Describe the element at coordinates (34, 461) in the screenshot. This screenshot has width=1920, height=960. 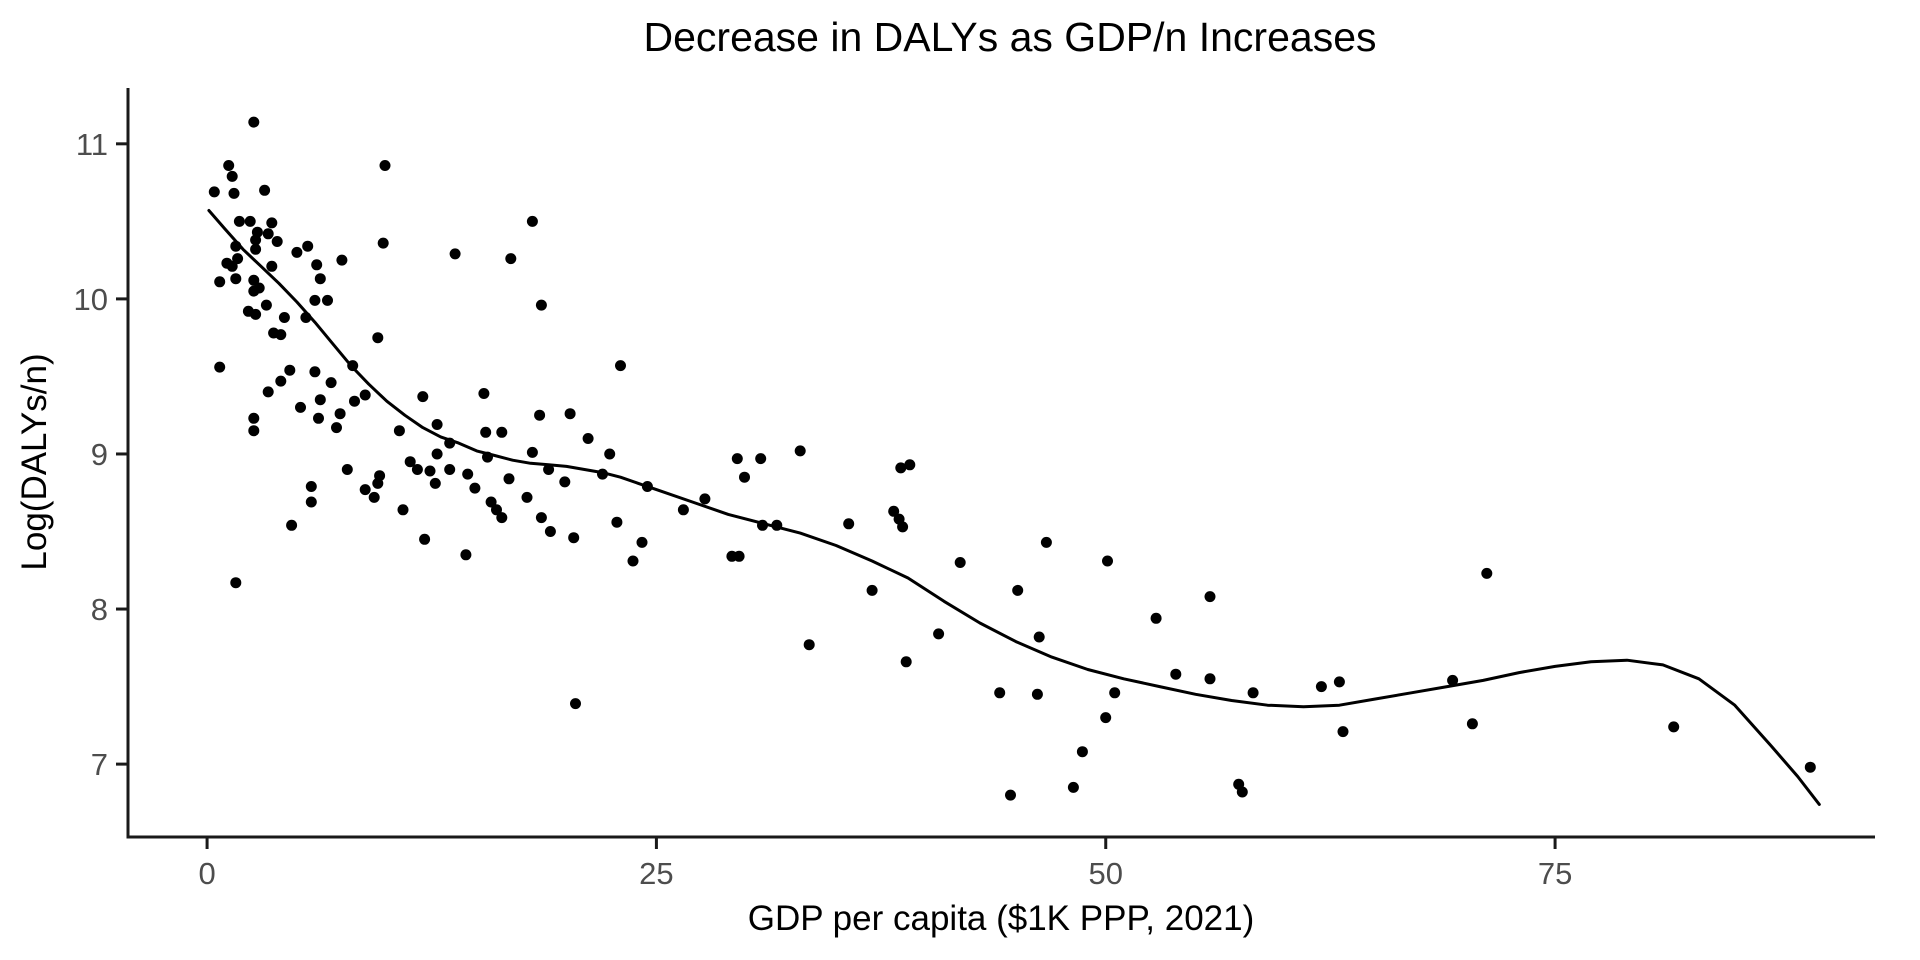
I see `y-axis-label: Log(DALYs/n)` at that location.